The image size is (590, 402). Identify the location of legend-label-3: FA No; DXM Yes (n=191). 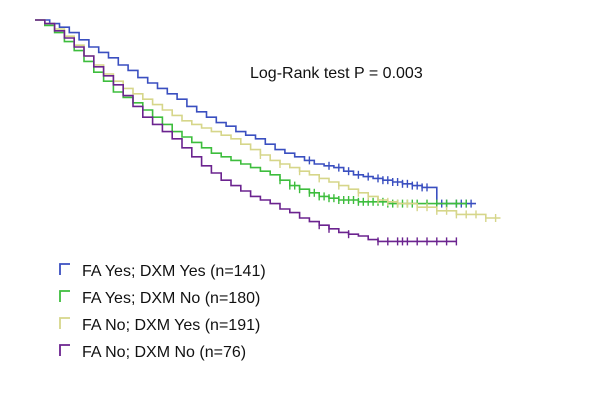
(171, 325).